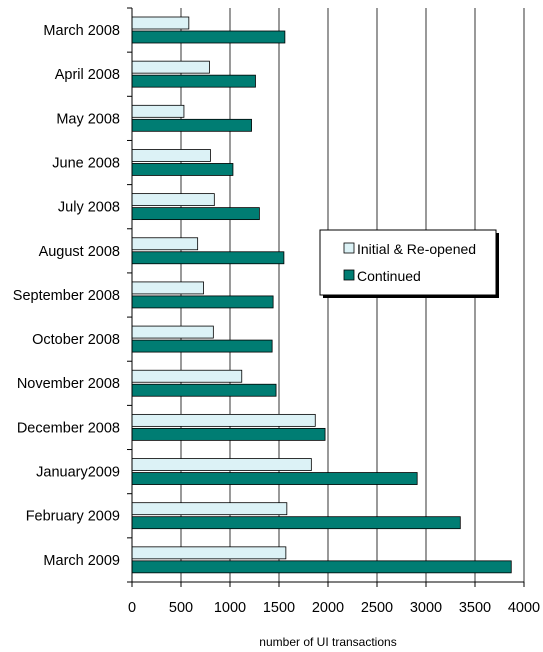 This screenshot has height=652, width=543. I want to click on x-tick-label: 4000, so click(524, 608).